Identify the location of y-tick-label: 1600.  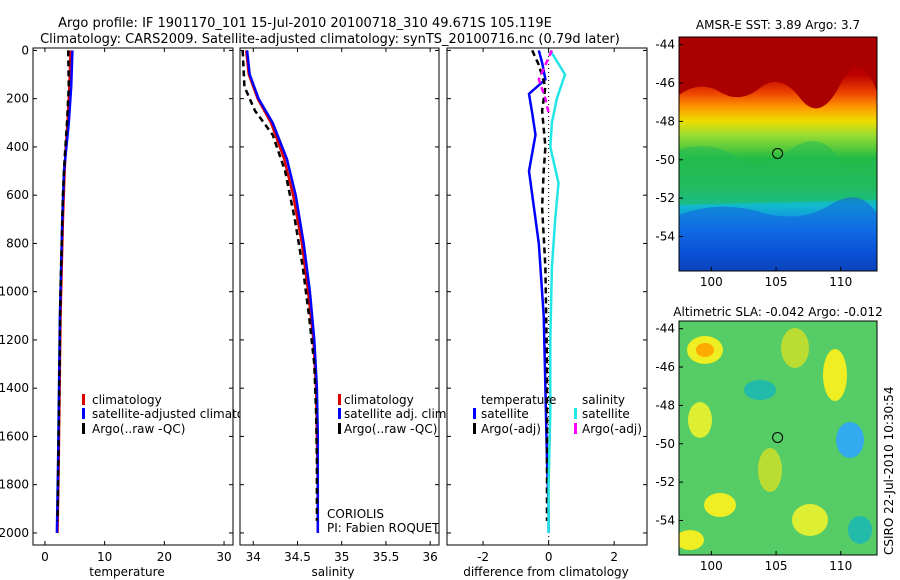
(14, 436).